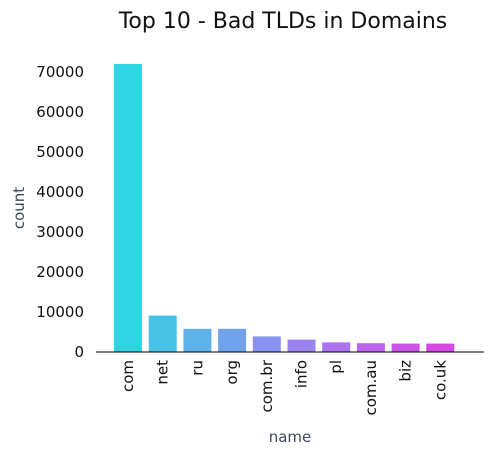 The width and height of the screenshot is (493, 456). Describe the element at coordinates (266, 344) in the screenshot. I see `bar-com-br` at that location.